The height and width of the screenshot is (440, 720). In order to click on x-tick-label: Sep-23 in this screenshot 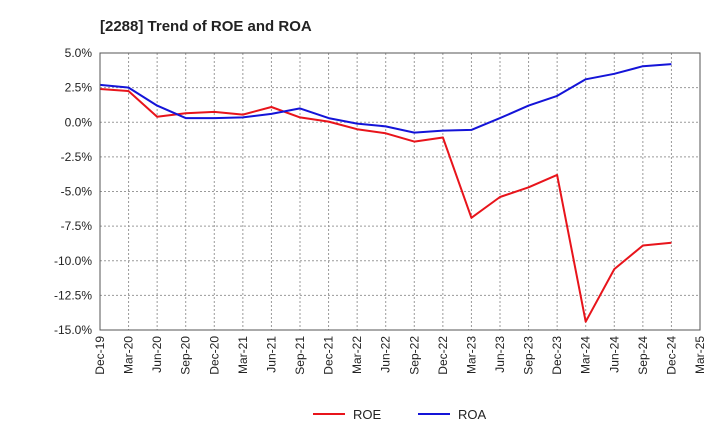, I will do `click(529, 355)`.